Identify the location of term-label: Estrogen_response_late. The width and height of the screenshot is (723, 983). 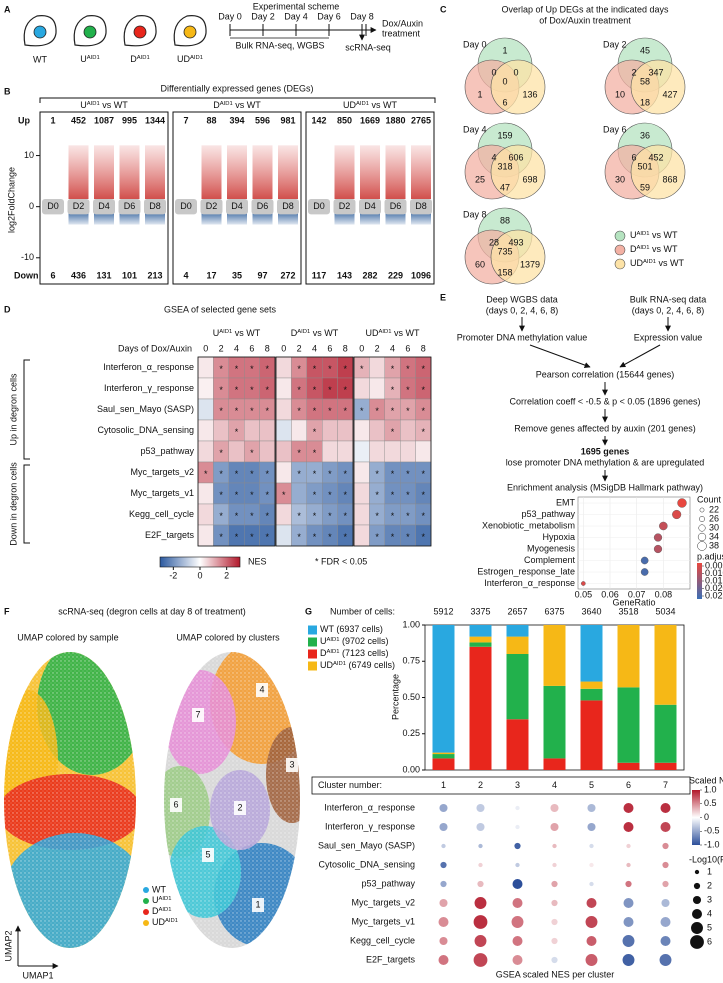
(526, 571).